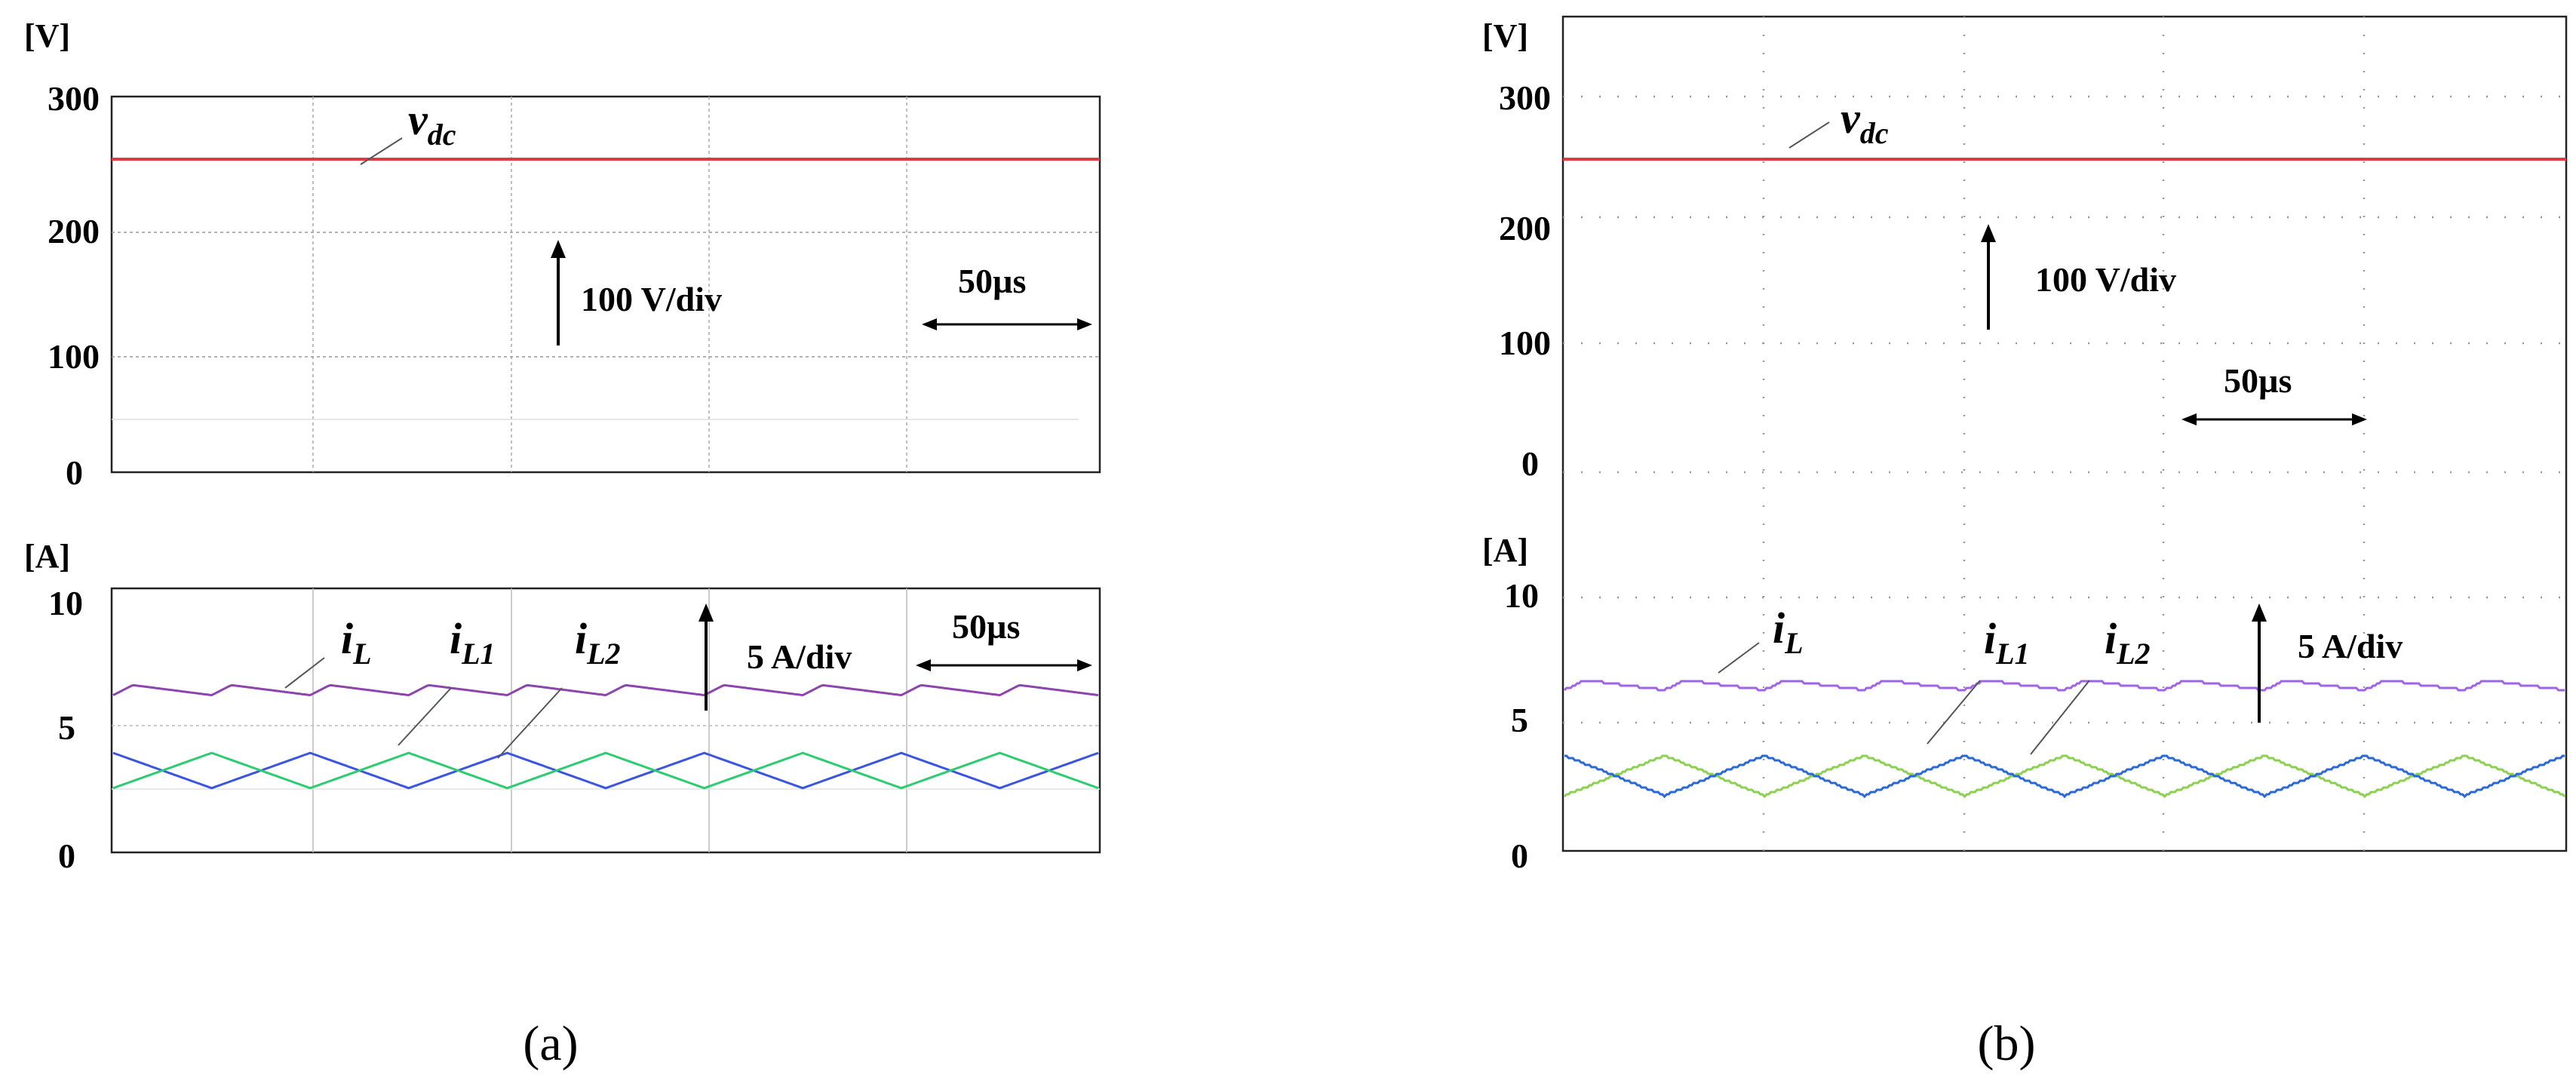 The height and width of the screenshot is (1087, 2576). I want to click on current-scale-label-b: 5 A/div, so click(2350, 646).